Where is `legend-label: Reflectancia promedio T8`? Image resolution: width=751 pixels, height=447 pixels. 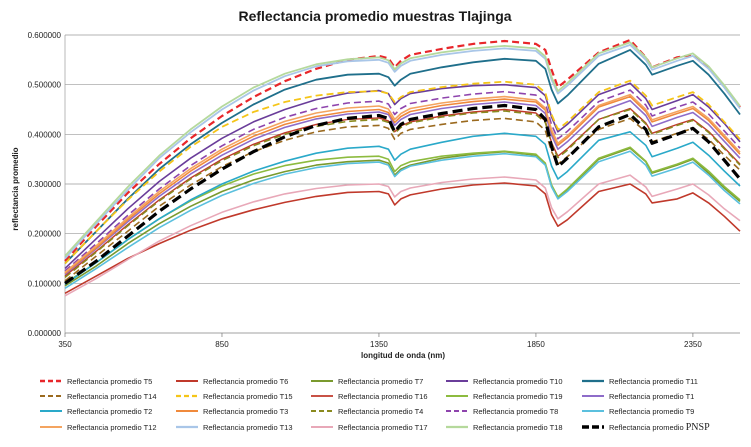 legend-label: Reflectancia promedio T8 is located at coordinates (515, 411).